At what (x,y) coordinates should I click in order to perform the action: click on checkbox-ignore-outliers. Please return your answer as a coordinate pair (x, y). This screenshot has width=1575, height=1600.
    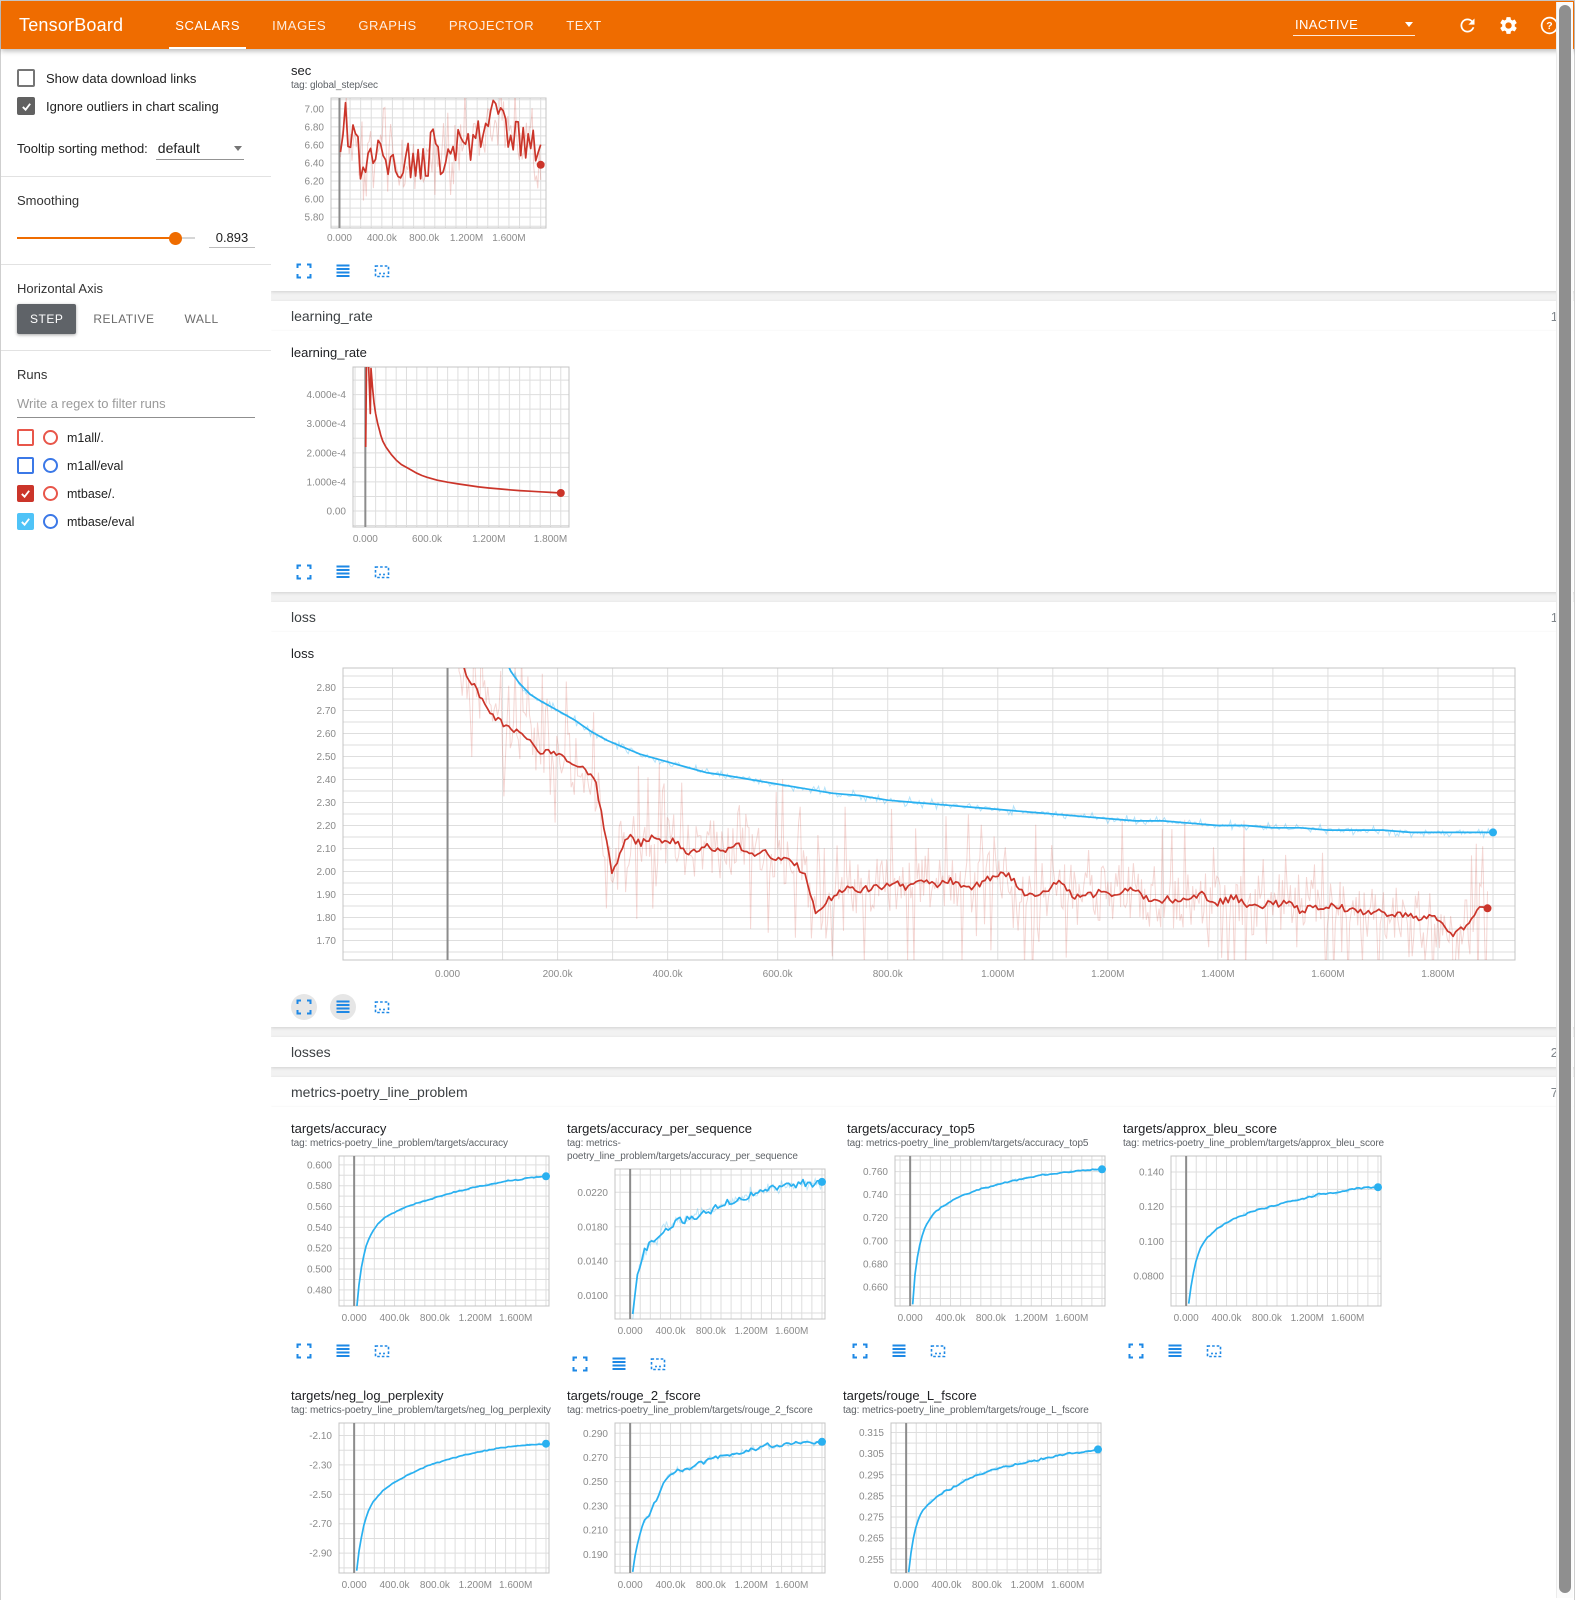
    Looking at the image, I should click on (26, 106).